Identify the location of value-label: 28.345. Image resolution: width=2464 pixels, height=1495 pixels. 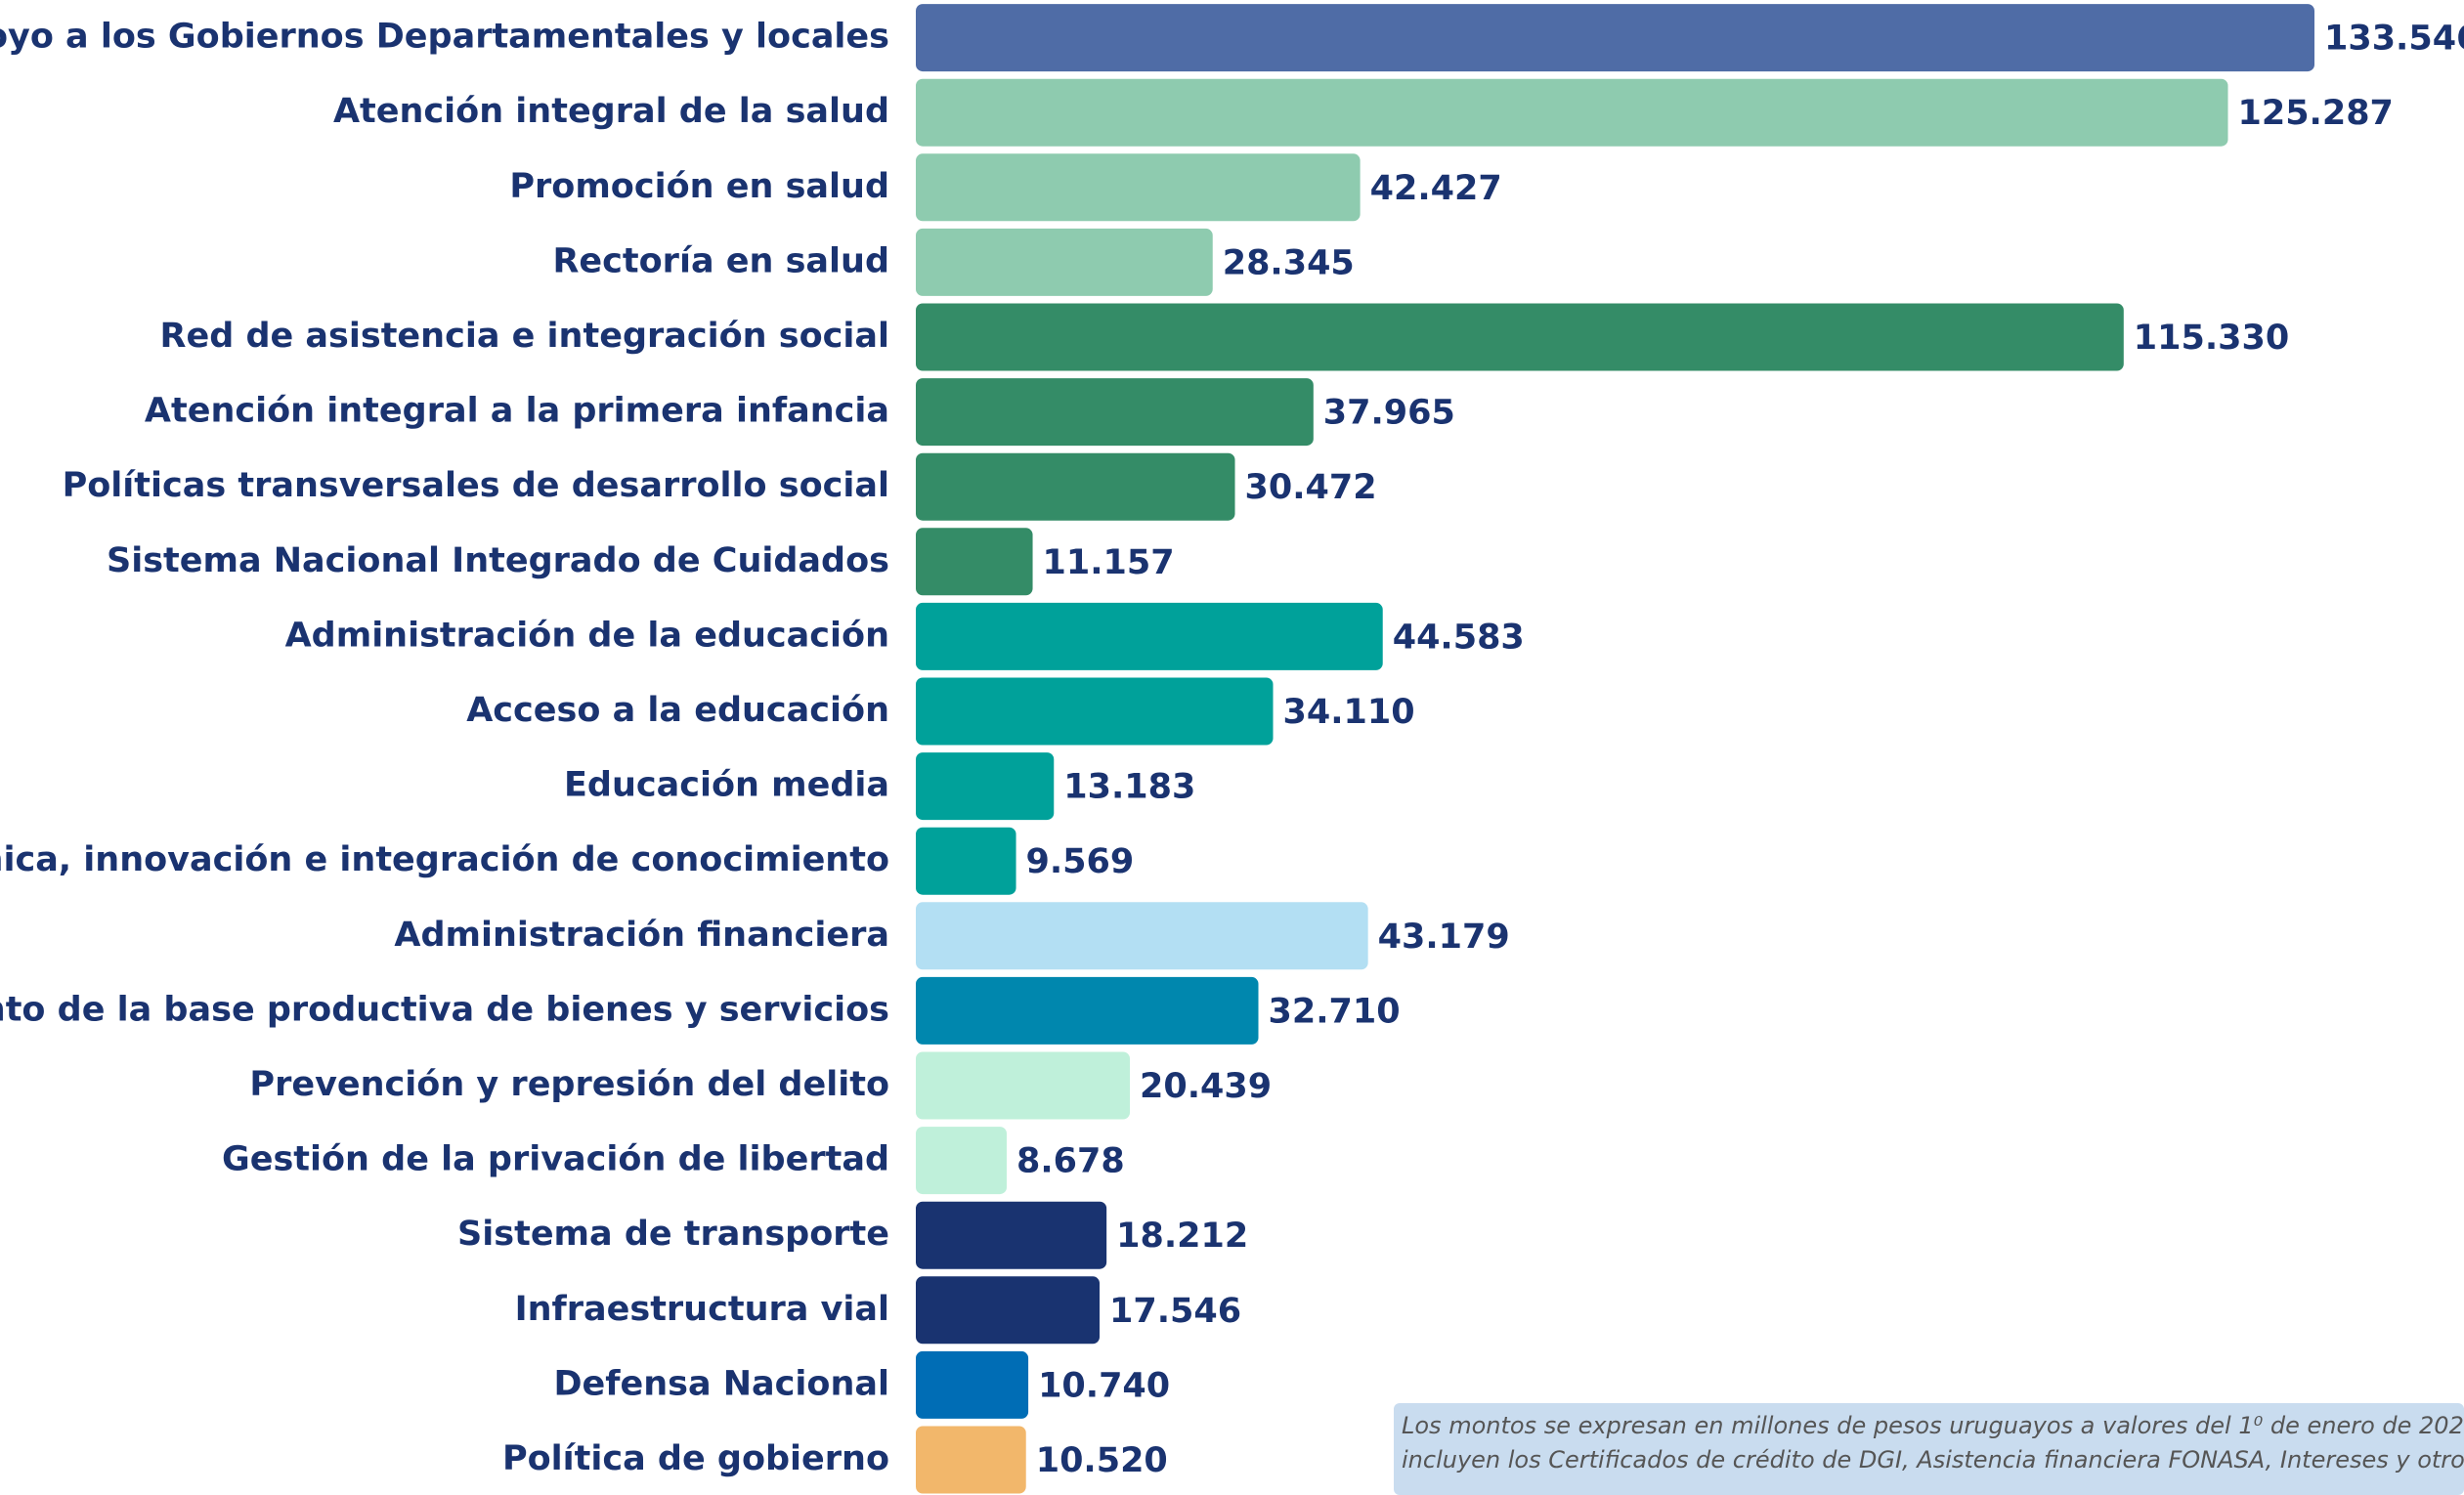
(1289, 262).